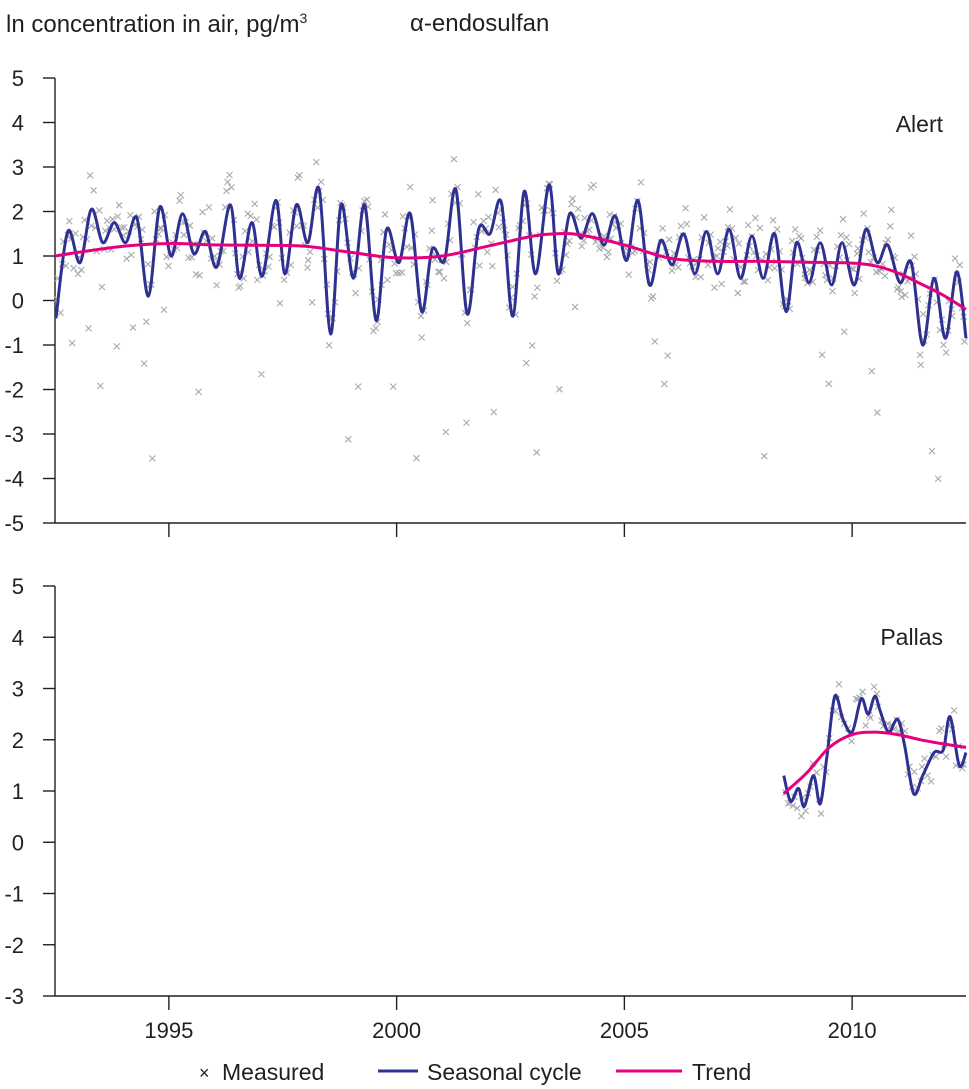 This screenshot has height=1089, width=969. Describe the element at coordinates (511, 265) in the screenshot. I see `alert-seasonal-curve` at that location.